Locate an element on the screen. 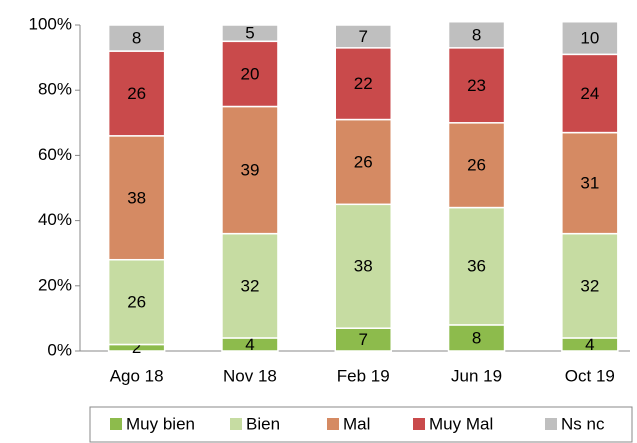 Image resolution: width=637 pixels, height=443 pixels. data-label: 10 is located at coordinates (589, 38).